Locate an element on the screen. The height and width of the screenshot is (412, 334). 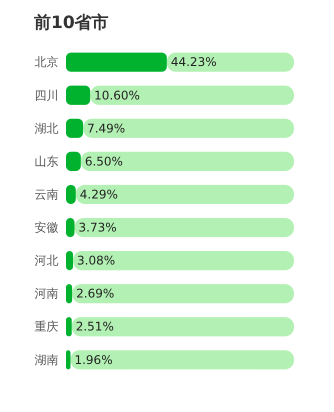
y-tick-label: 河南 is located at coordinates (46, 293).